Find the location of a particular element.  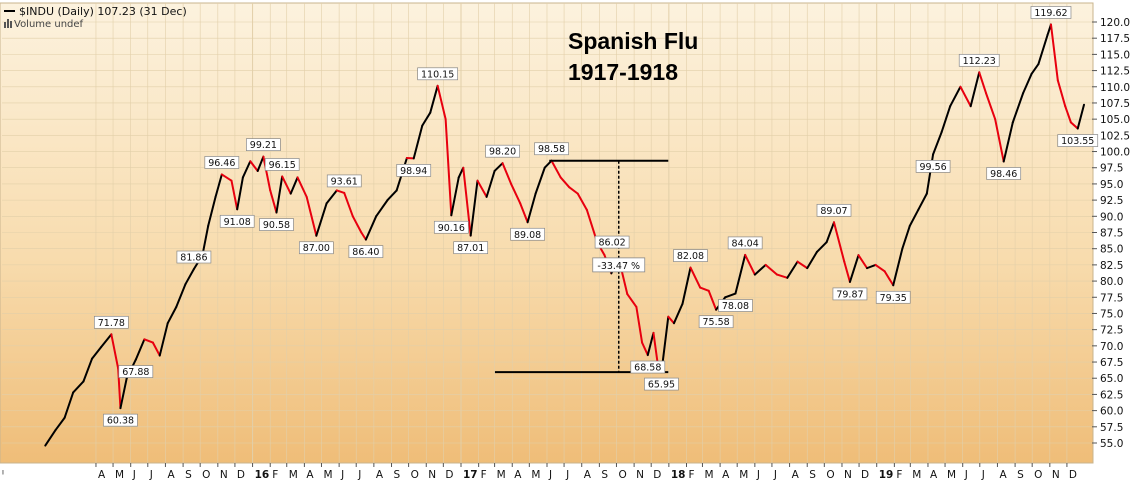

point-label: 91.08 is located at coordinates (237, 221).